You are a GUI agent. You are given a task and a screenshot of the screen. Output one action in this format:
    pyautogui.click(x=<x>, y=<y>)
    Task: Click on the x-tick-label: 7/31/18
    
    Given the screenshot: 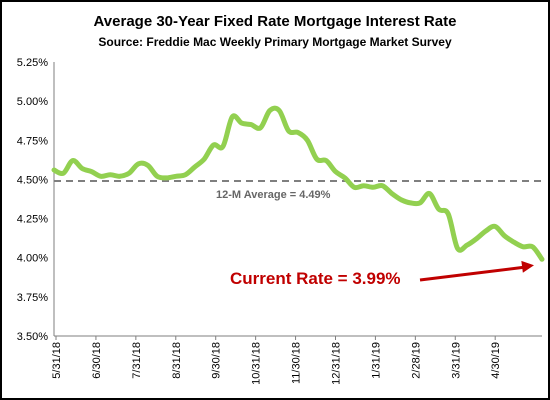 What is the action you would take?
    pyautogui.click(x=137, y=360)
    